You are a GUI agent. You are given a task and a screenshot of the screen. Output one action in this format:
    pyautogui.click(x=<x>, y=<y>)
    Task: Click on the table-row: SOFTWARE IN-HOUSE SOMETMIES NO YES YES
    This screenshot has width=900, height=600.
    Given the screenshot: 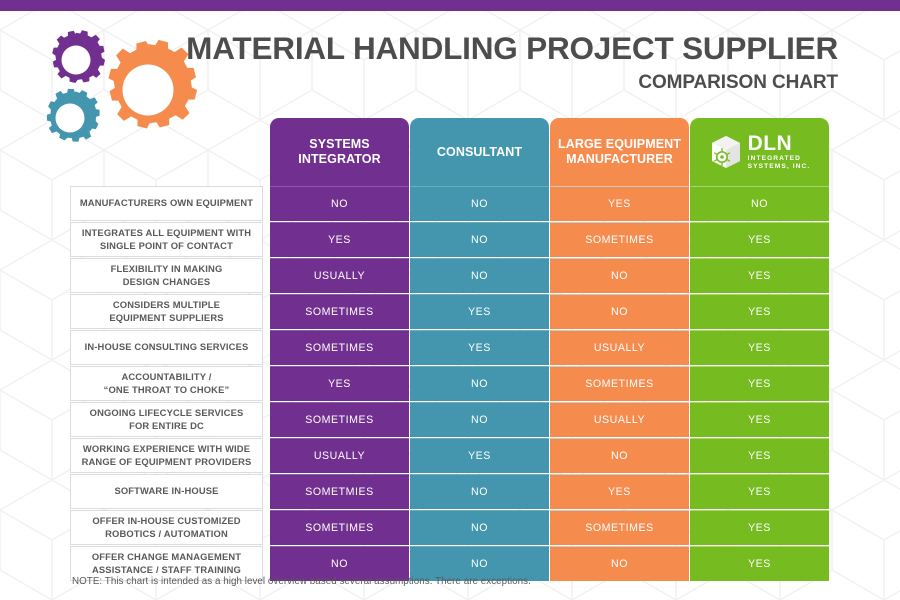 What is the action you would take?
    pyautogui.click(x=450, y=491)
    